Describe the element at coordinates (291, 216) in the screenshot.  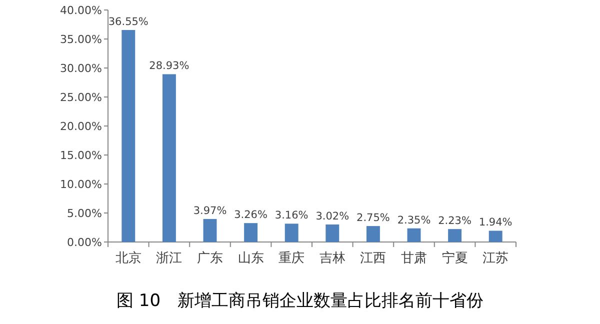
I see `data-label: 3.16%` at that location.